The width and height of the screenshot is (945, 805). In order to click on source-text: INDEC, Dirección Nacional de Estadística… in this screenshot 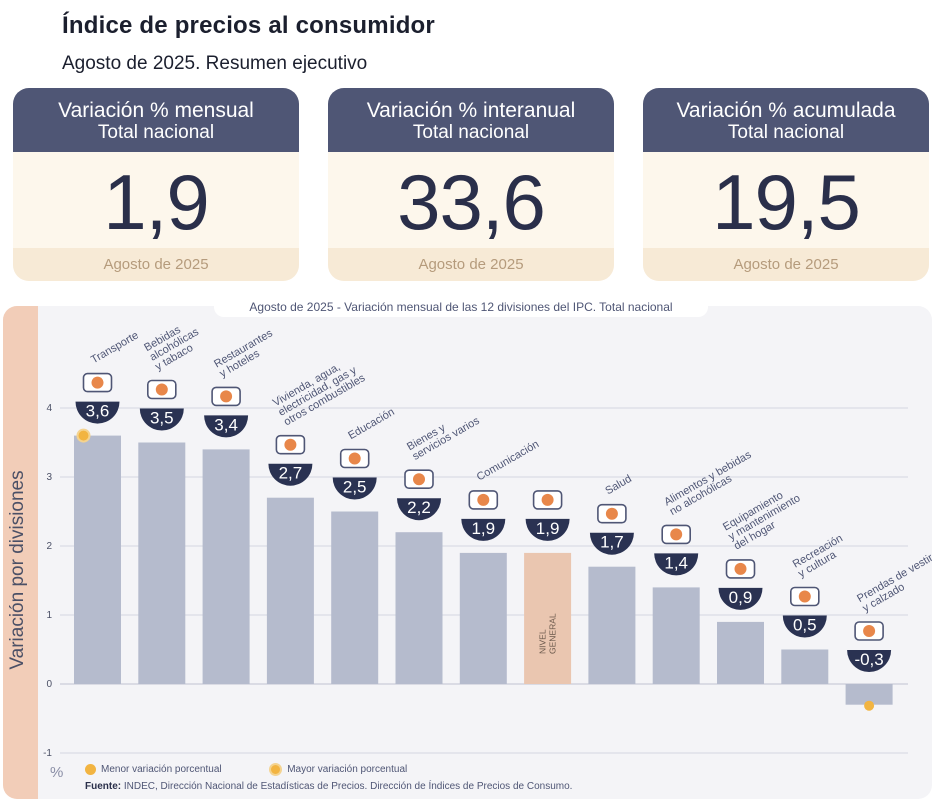, I will do `click(348, 786)`.